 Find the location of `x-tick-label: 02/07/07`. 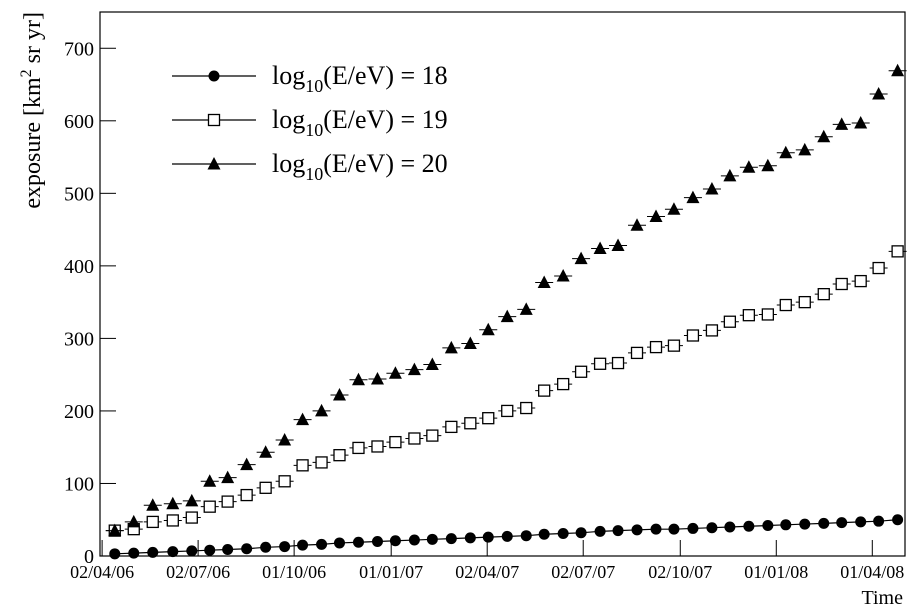

x-tick-label: 02/07/07 is located at coordinates (583, 572).